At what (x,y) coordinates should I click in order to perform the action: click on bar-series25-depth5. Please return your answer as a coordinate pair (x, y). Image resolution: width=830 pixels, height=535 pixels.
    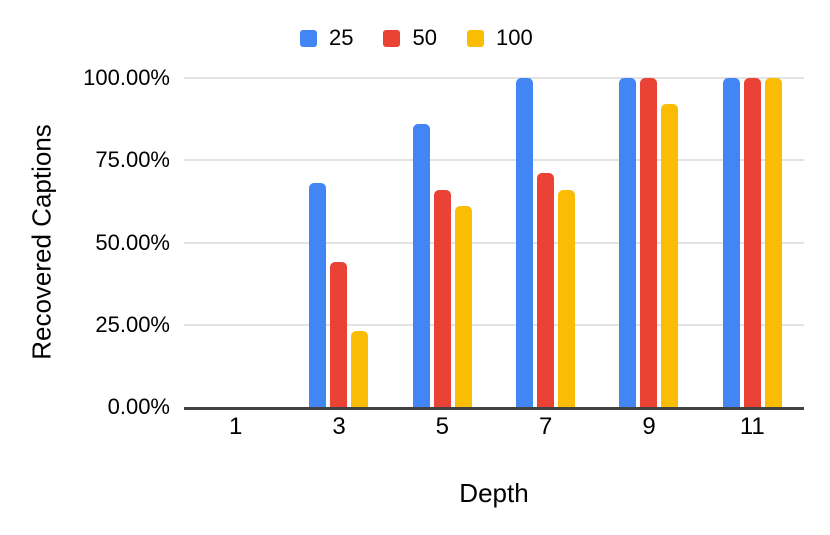
    Looking at the image, I should click on (421, 265).